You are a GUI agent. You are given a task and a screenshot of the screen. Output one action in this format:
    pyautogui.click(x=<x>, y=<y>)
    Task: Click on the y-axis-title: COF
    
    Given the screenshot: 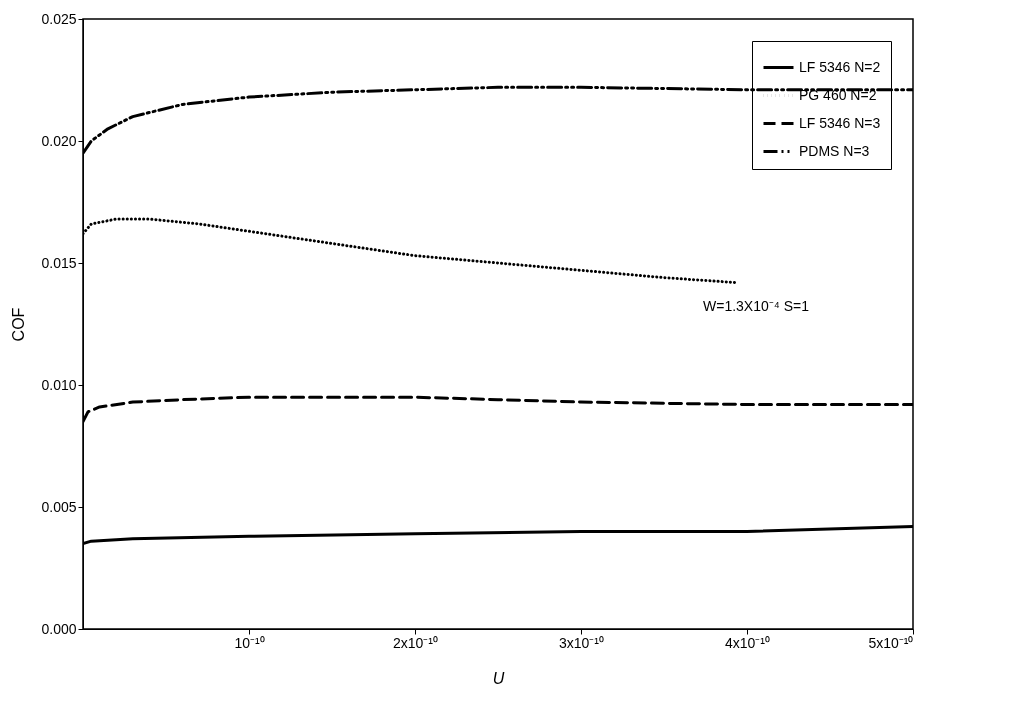 What is the action you would take?
    pyautogui.click(x=19, y=324)
    